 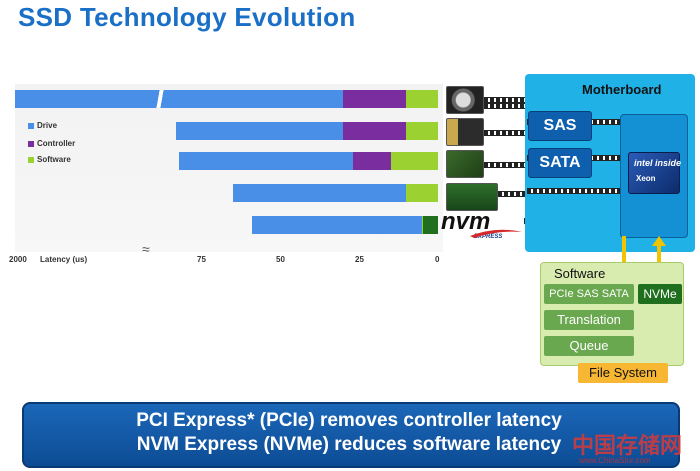 What do you see at coordinates (506, 165) in the screenshot?
I see `wire-sata` at bounding box center [506, 165].